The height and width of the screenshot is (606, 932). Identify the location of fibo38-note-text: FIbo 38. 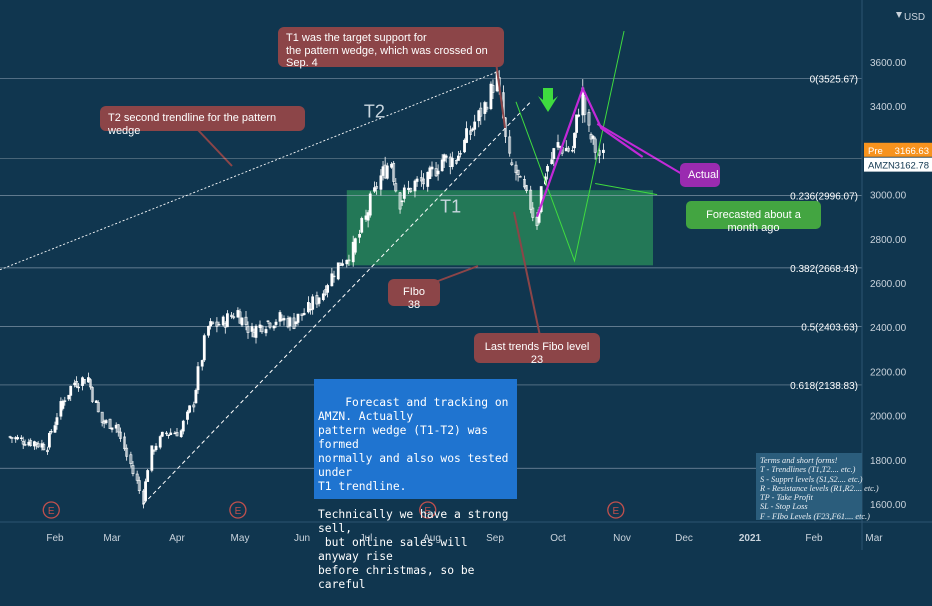
(413, 298).